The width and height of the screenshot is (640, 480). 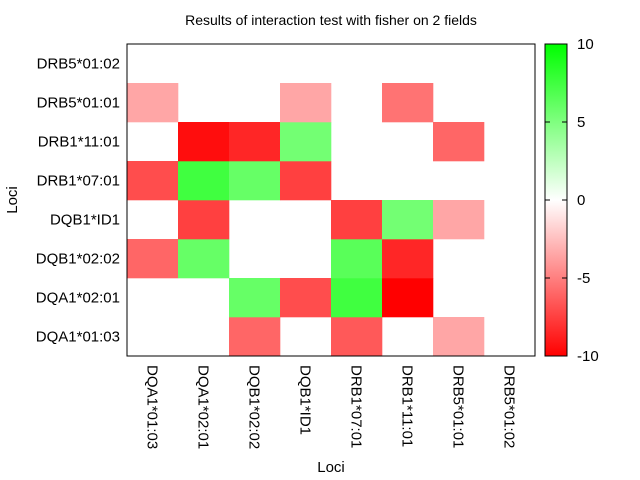 What do you see at coordinates (85, 220) in the screenshot?
I see `y-tick-label: DQB1*ID1` at bounding box center [85, 220].